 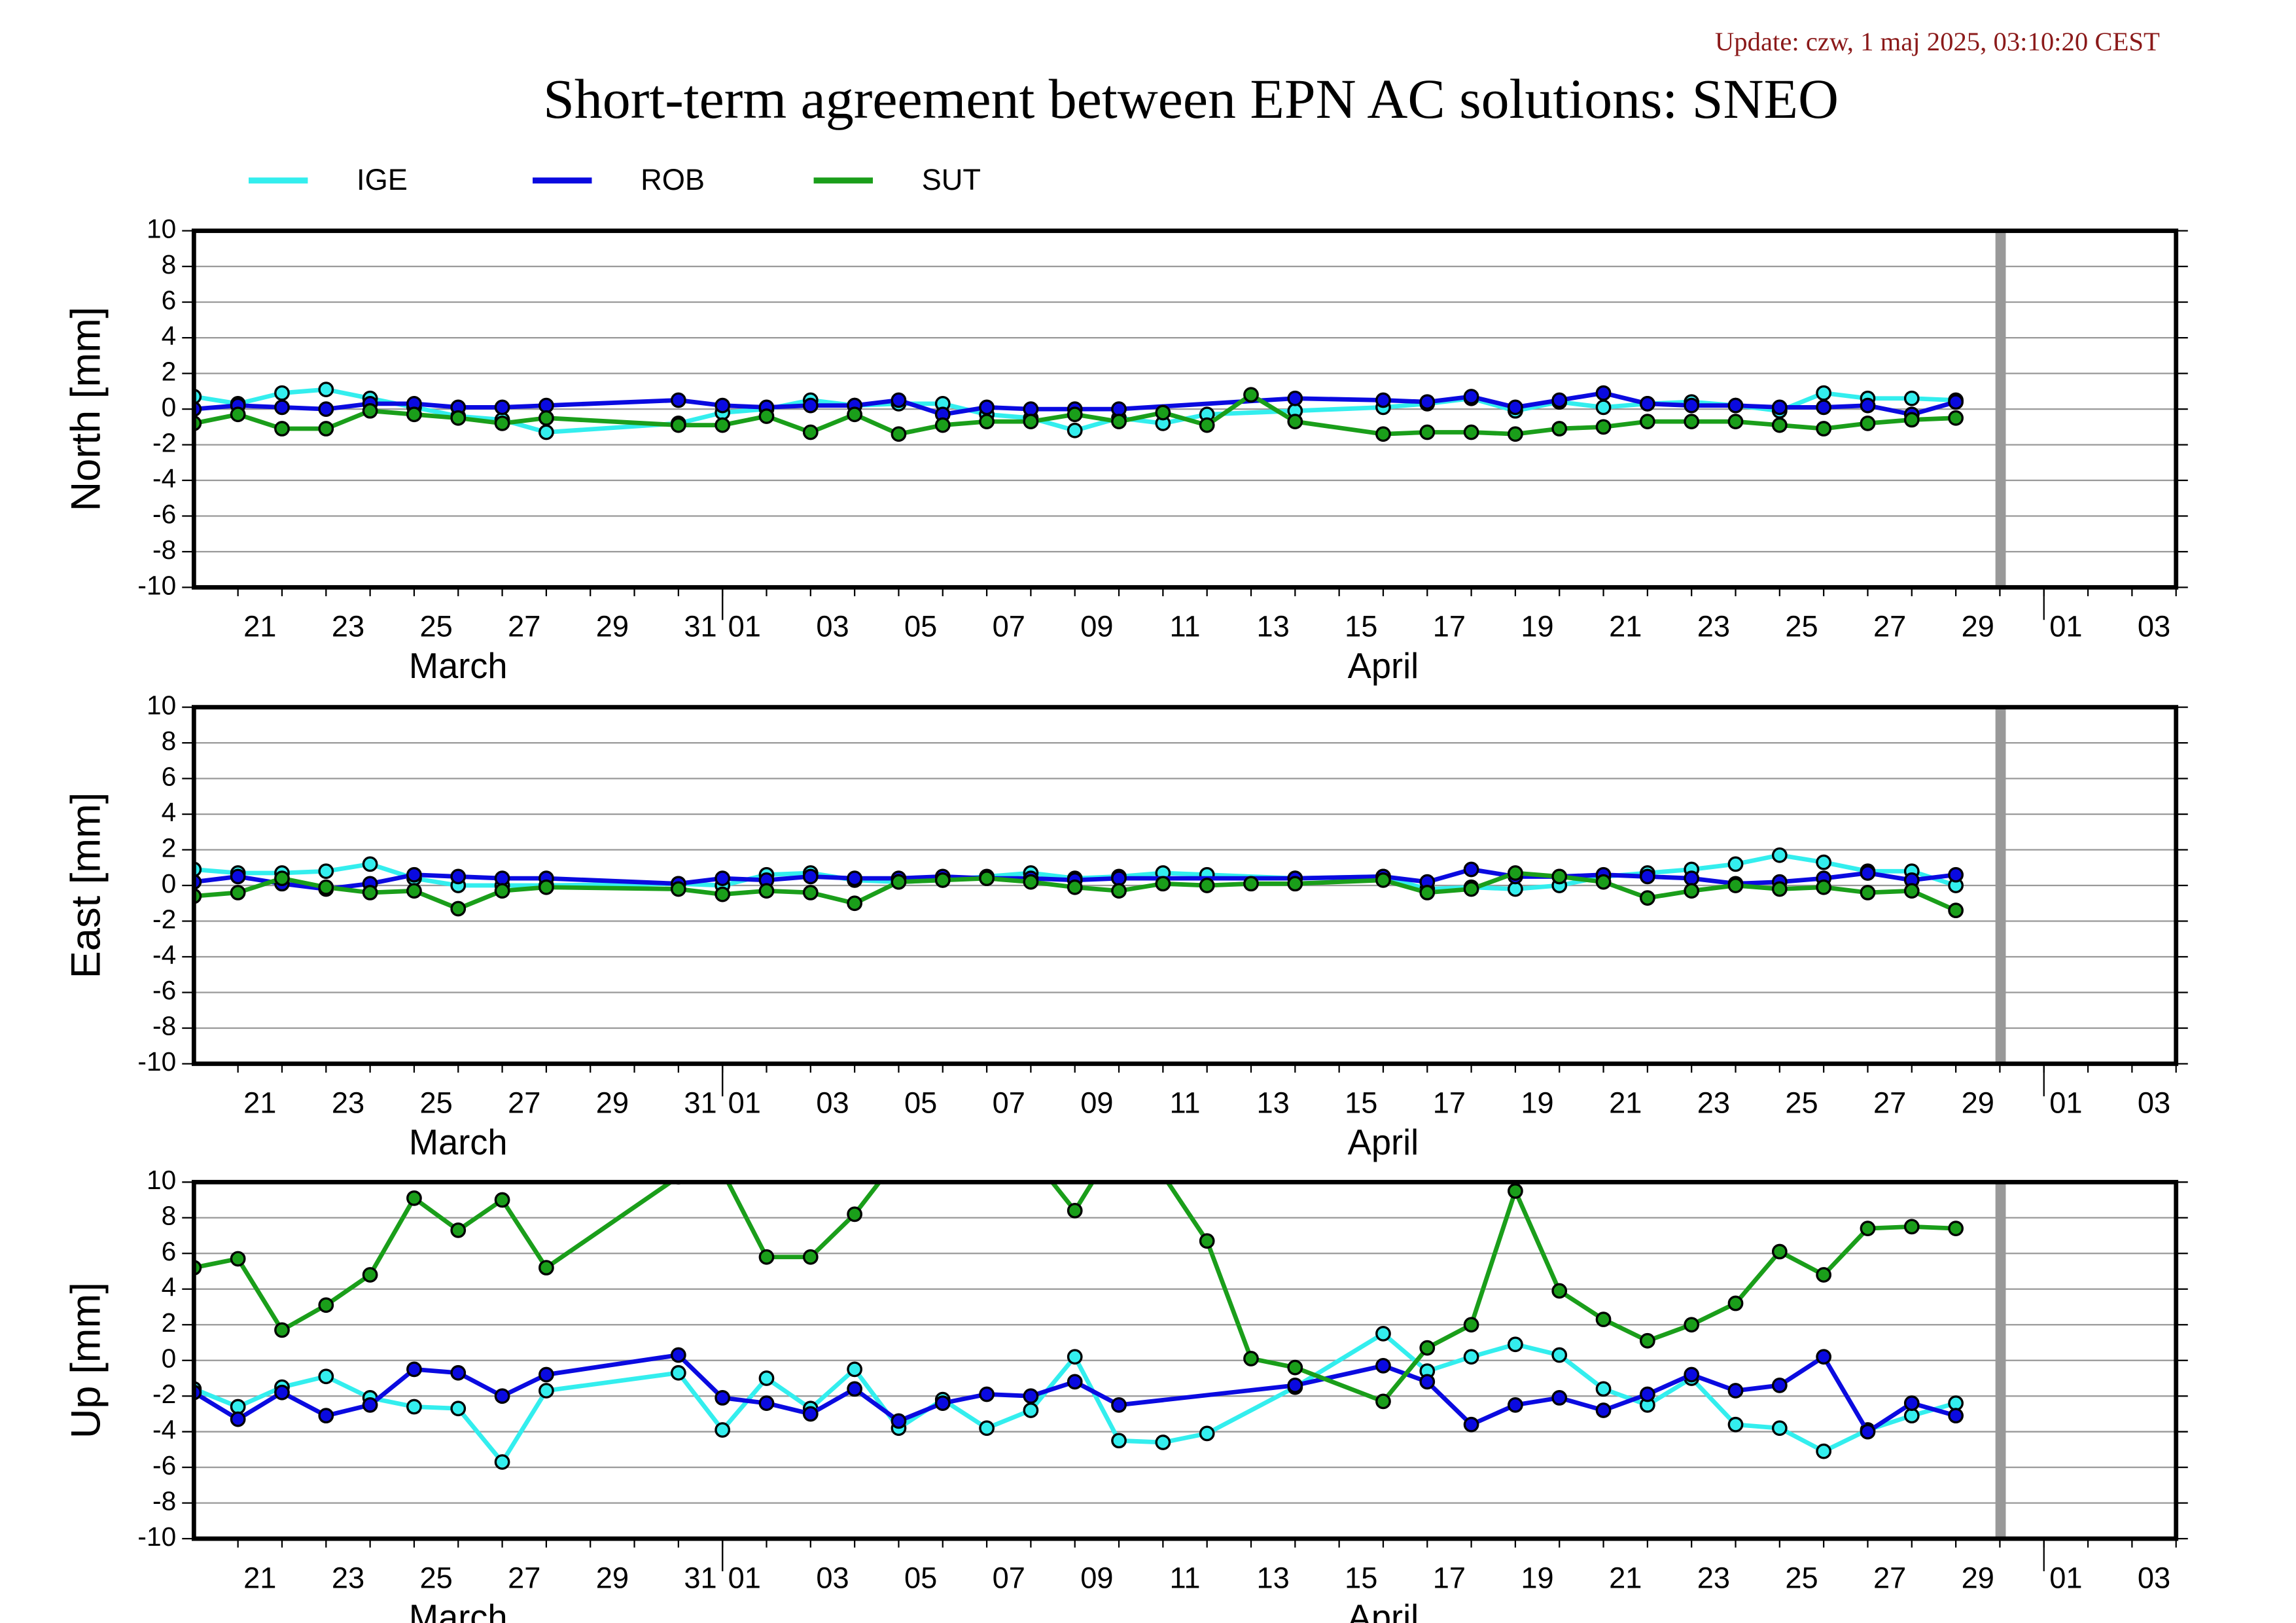 I want to click on y-tick-label: -10, so click(x=156, y=1537).